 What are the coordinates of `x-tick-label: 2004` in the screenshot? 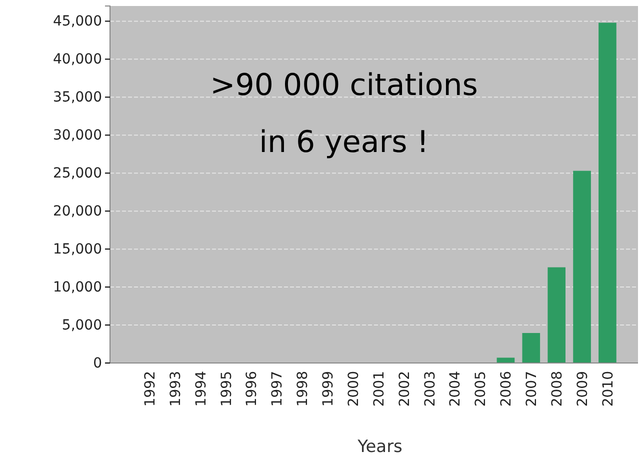 It's located at (456, 388).